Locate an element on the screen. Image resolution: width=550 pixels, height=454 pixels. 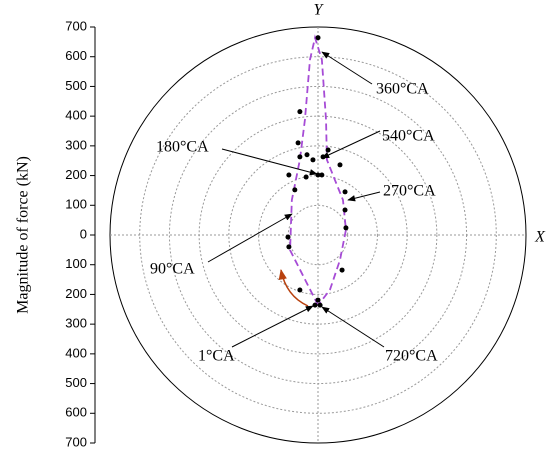
annotation: 360°CA is located at coordinates (402, 89).